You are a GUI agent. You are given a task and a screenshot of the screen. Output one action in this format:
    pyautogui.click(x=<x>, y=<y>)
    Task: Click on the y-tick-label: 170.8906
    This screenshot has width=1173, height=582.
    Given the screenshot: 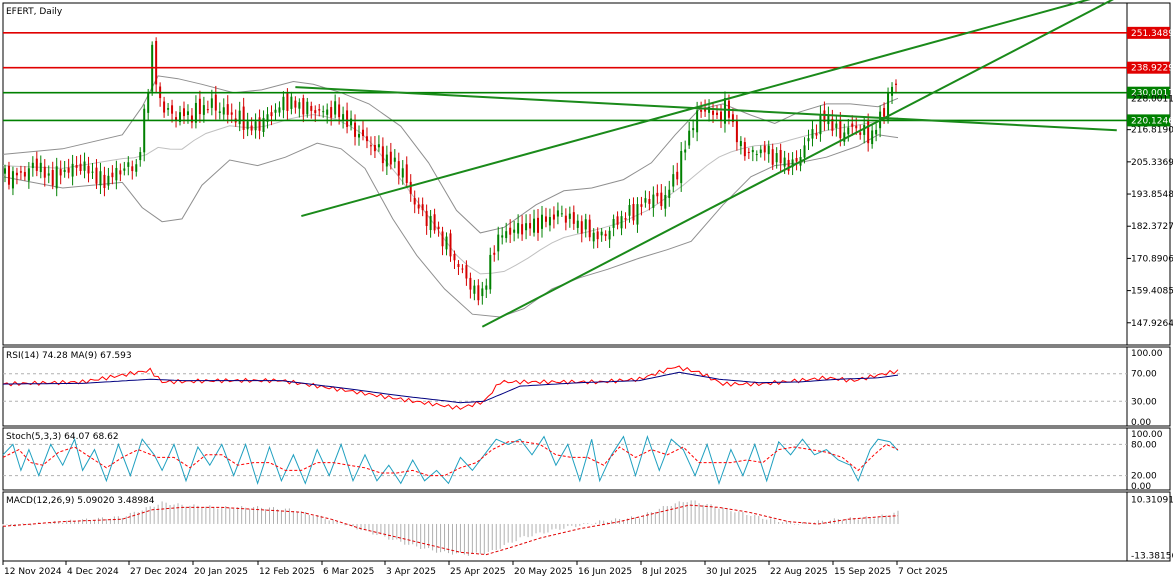 What is the action you would take?
    pyautogui.click(x=1152, y=259)
    